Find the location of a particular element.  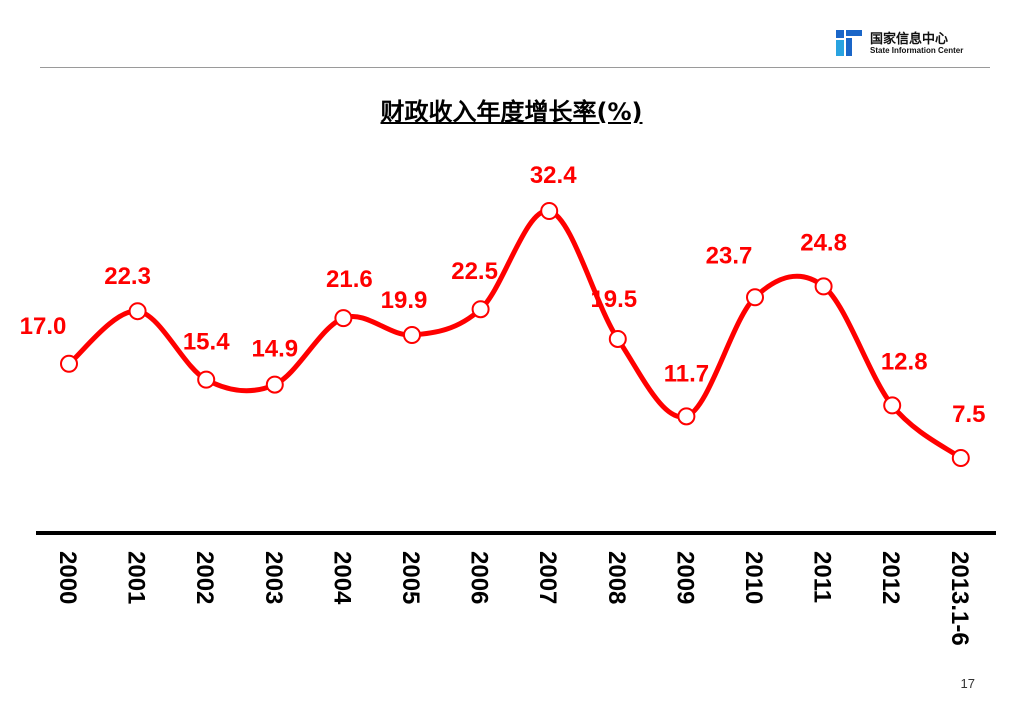

logo-chinese-text: 国家信息中心 is located at coordinates (909, 39).